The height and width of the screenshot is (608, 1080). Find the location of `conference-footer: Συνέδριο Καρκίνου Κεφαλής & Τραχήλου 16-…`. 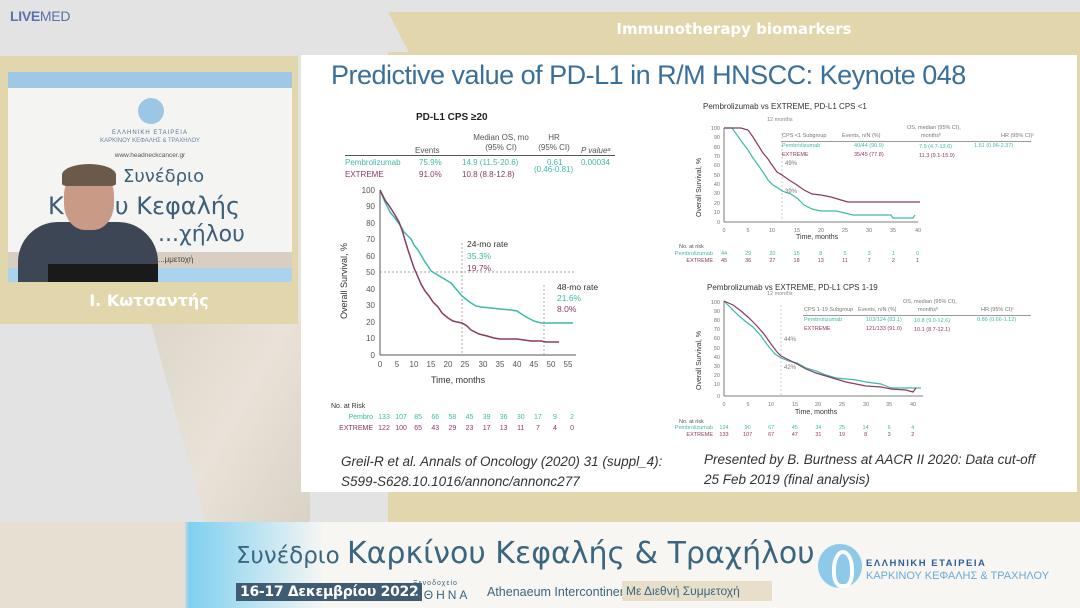

conference-footer: Συνέδριο Καρκίνου Κεφαλής & Τραχήλου 16-… is located at coordinates (540, 565).